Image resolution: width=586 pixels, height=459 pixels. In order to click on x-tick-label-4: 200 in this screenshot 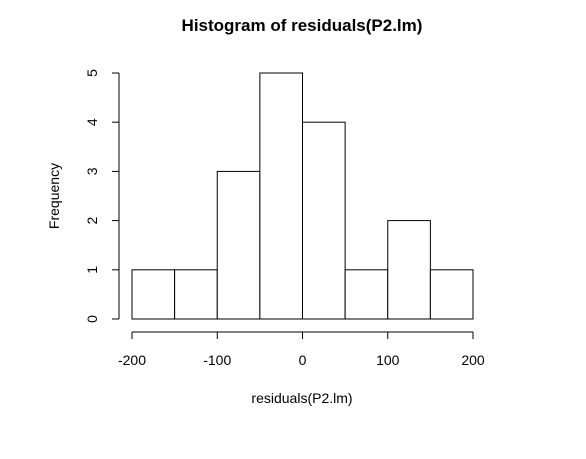, I will do `click(473, 360)`.